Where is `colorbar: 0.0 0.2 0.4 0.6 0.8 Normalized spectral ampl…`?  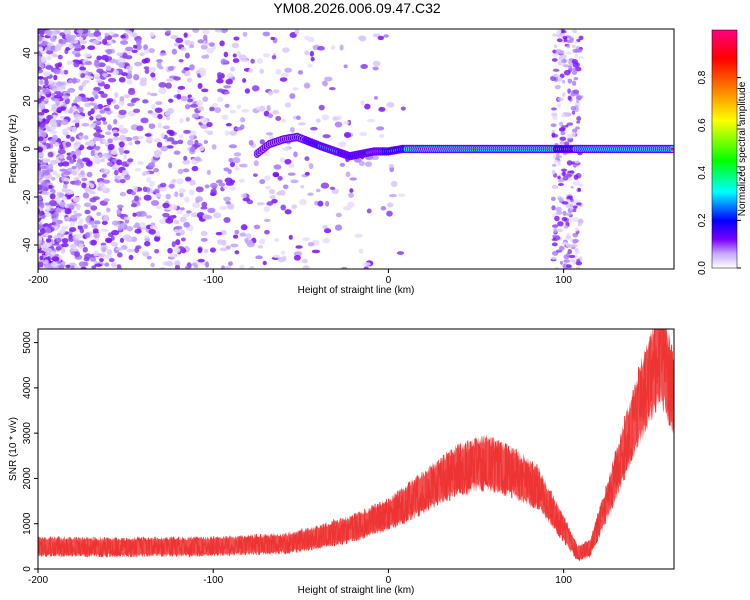 colorbar: 0.0 0.2 0.4 0.6 0.8 Normalized spectral ampl… is located at coordinates (722, 152).